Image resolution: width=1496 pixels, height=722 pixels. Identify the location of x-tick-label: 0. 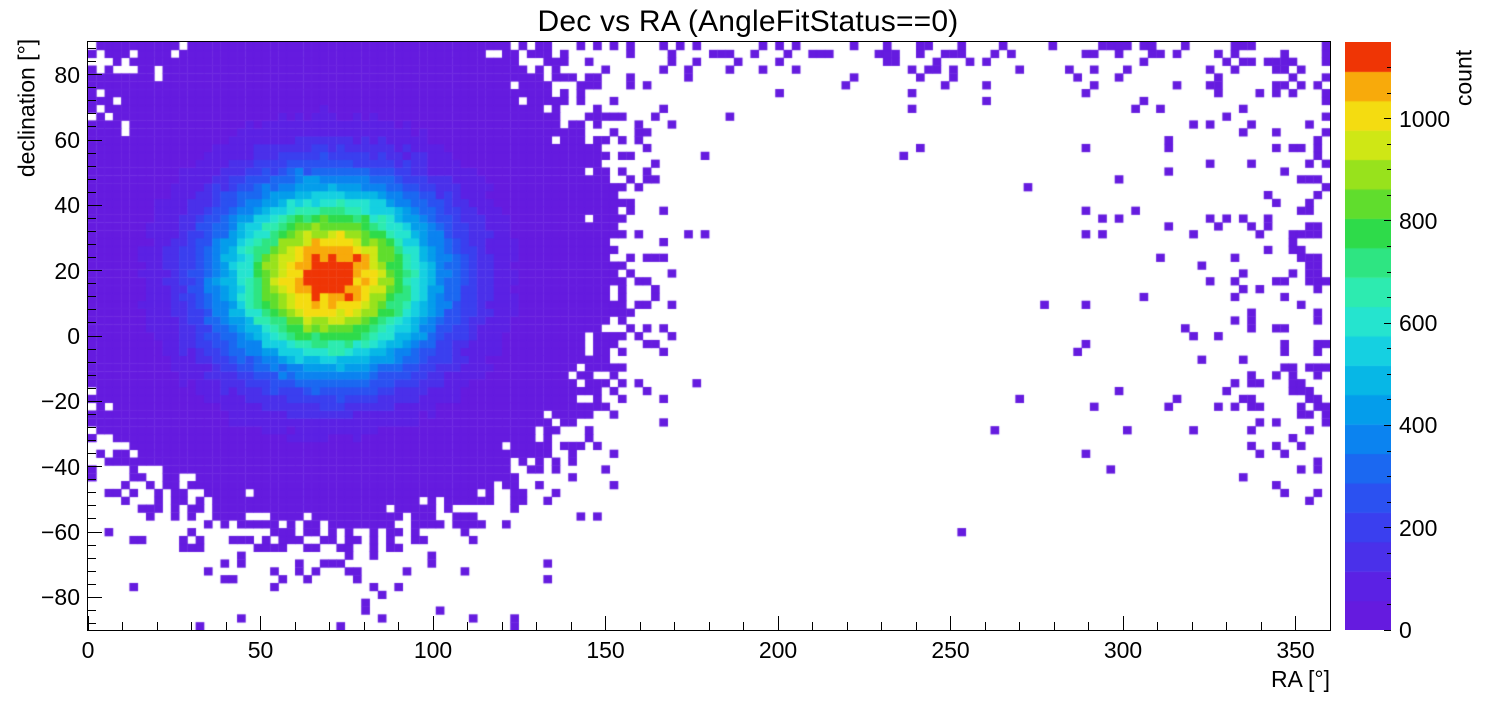
(88, 650).